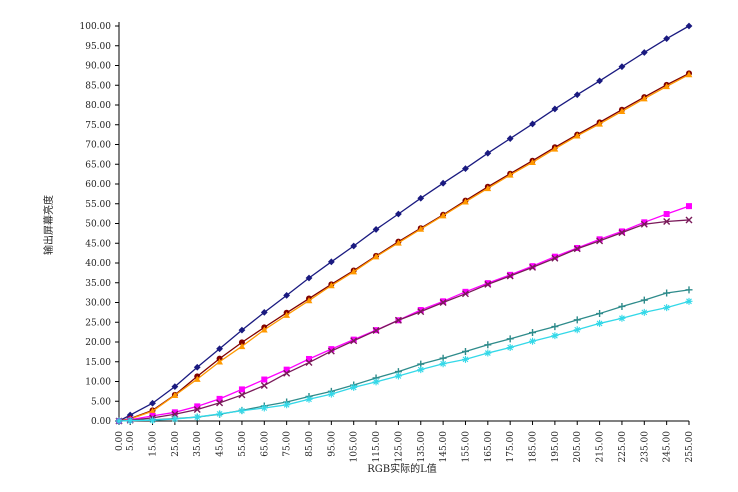  Describe the element at coordinates (96, 27) in the screenshot. I see `y-tick-label: 100.00` at that location.